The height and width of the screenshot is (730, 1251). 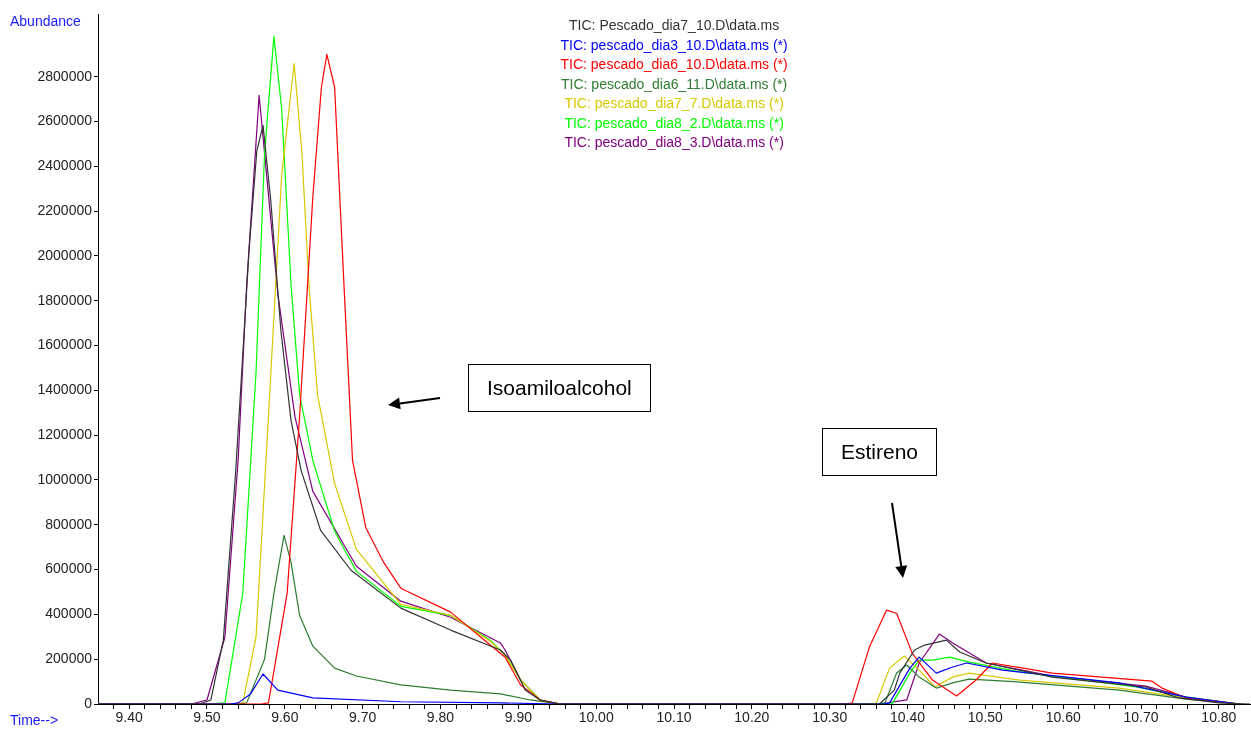 I want to click on text: TIC: Pescado_dia7_10.D\data.ms, so click(x=674, y=25).